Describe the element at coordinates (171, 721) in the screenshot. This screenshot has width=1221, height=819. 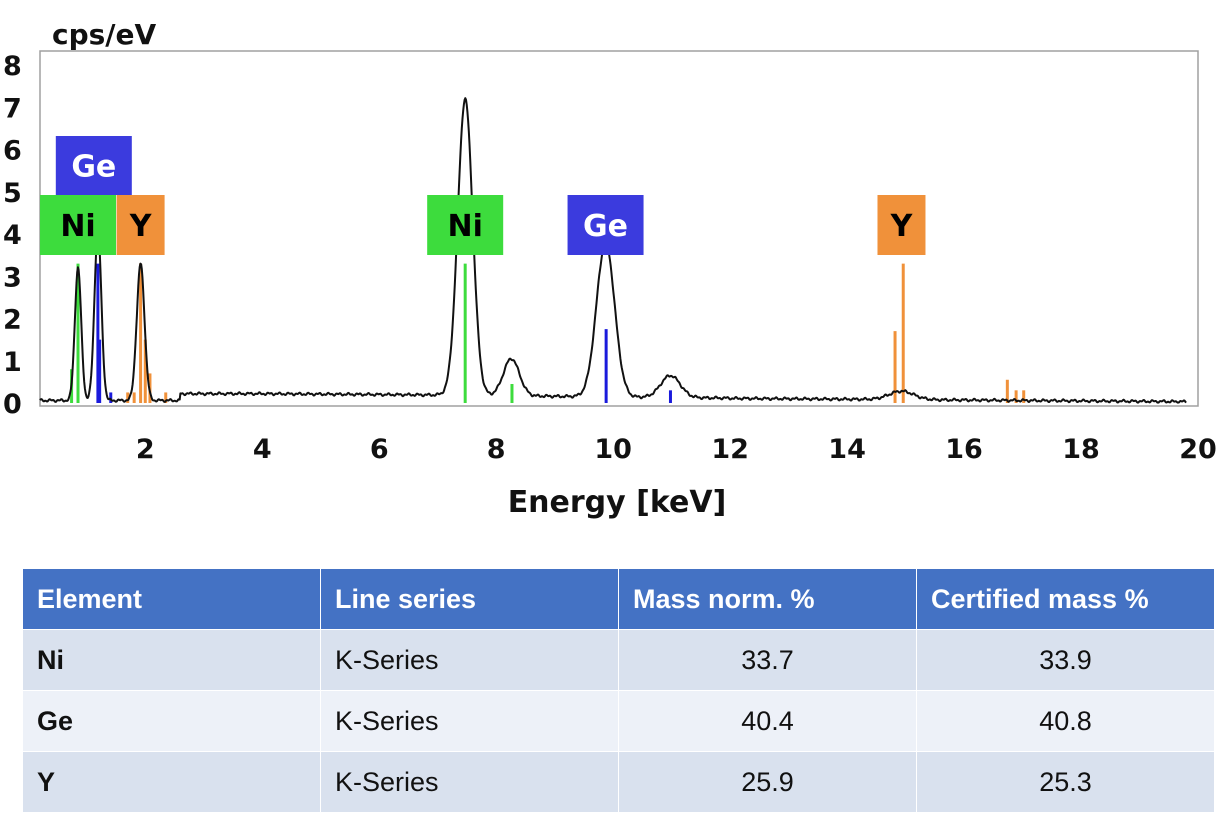
I see `cell-element: Ge` at that location.